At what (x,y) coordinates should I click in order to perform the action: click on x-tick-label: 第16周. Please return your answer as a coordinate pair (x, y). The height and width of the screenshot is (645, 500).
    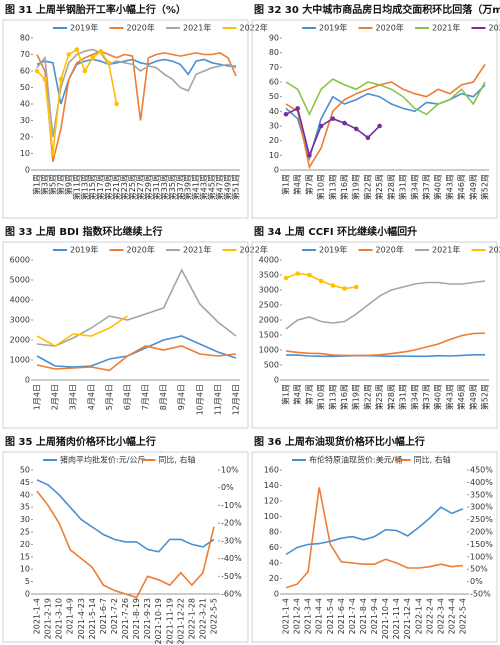
    Looking at the image, I should click on (344, 397).